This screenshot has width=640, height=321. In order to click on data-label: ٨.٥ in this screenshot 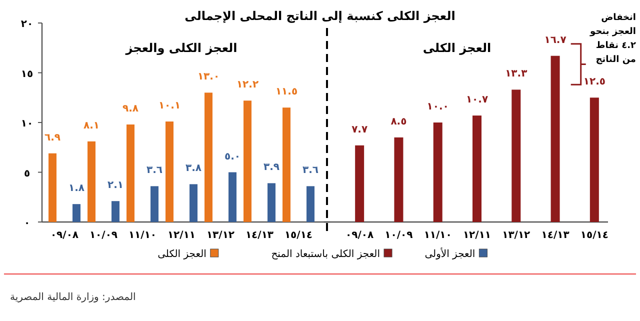, I will do `click(398, 122)`.